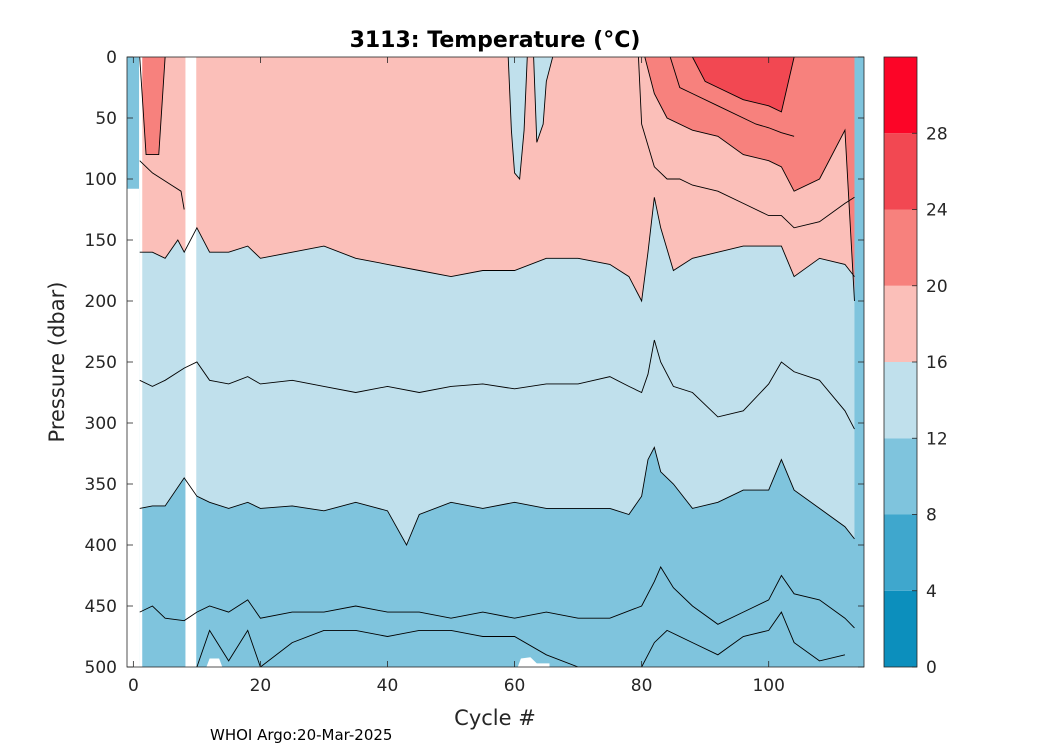 Image resolution: width=1050 pixels, height=750 pixels. Describe the element at coordinates (931, 592) in the screenshot. I see `colorbar-tick-label: 4` at that location.